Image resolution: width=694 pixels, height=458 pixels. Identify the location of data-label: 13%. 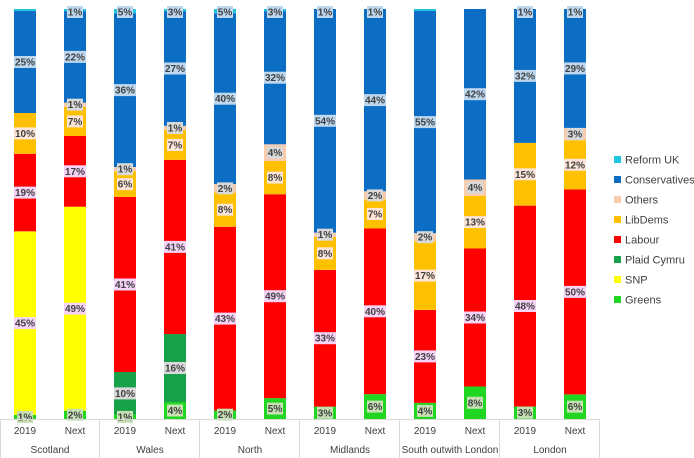
(475, 223).